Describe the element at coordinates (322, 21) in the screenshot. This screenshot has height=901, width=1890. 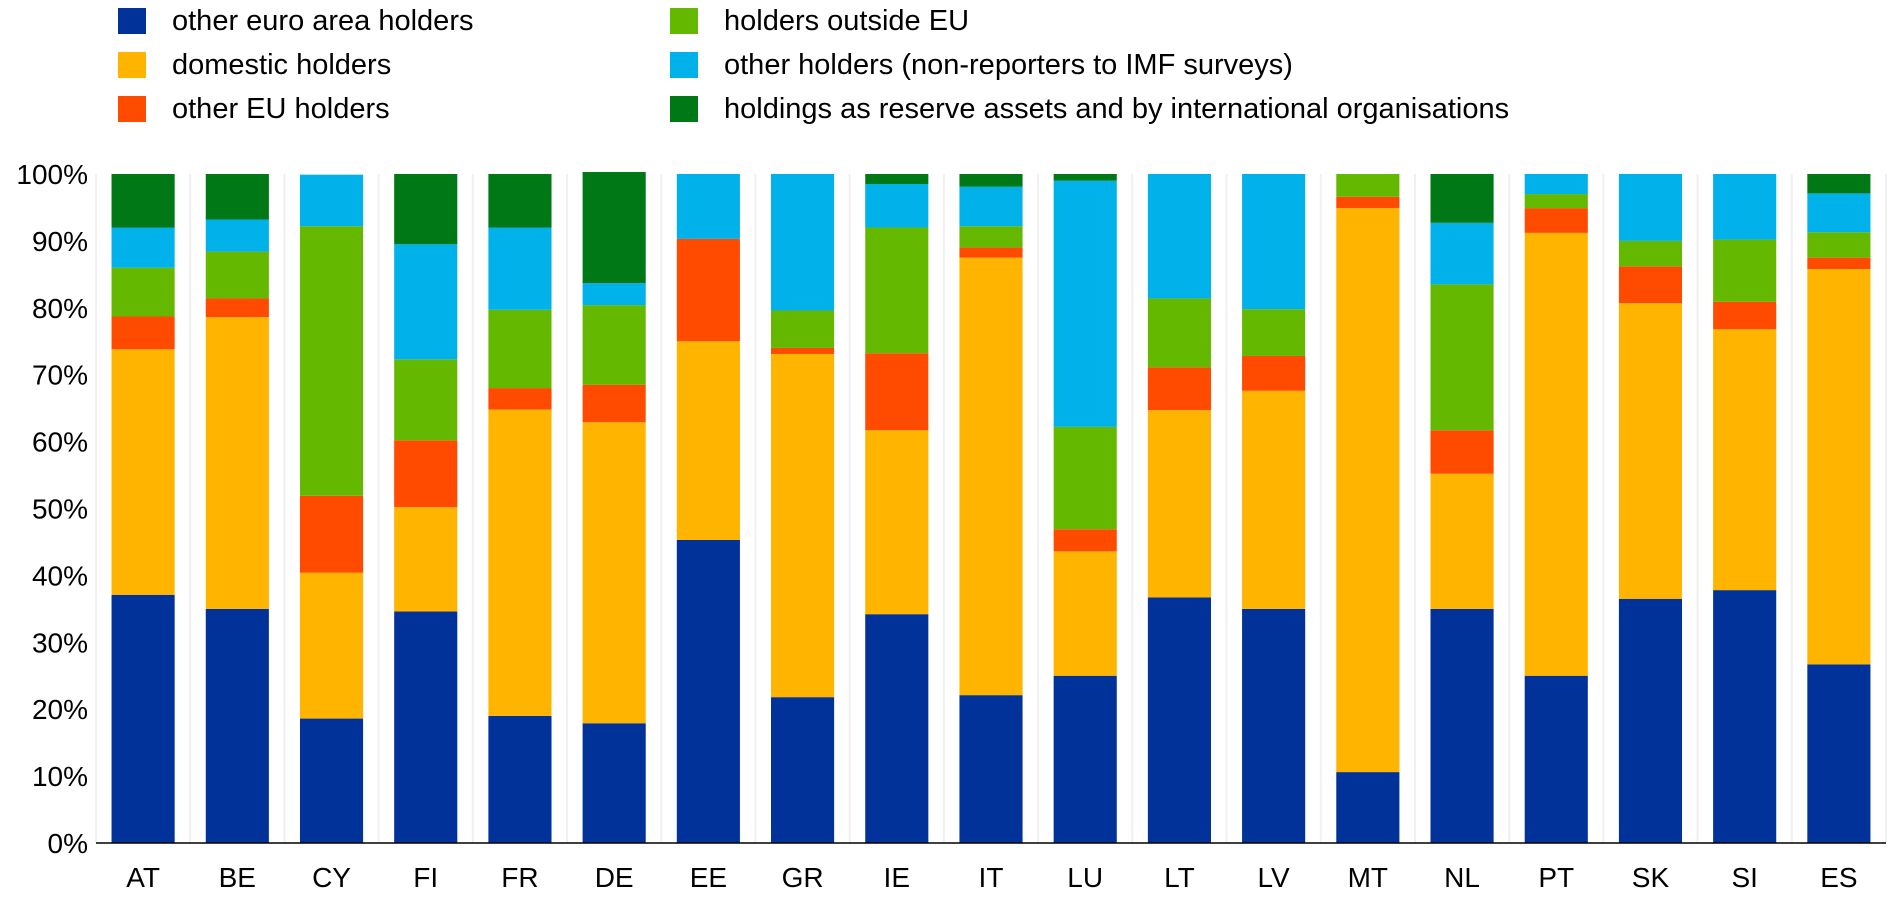
I see `legend-label-0: other euro area holders` at that location.